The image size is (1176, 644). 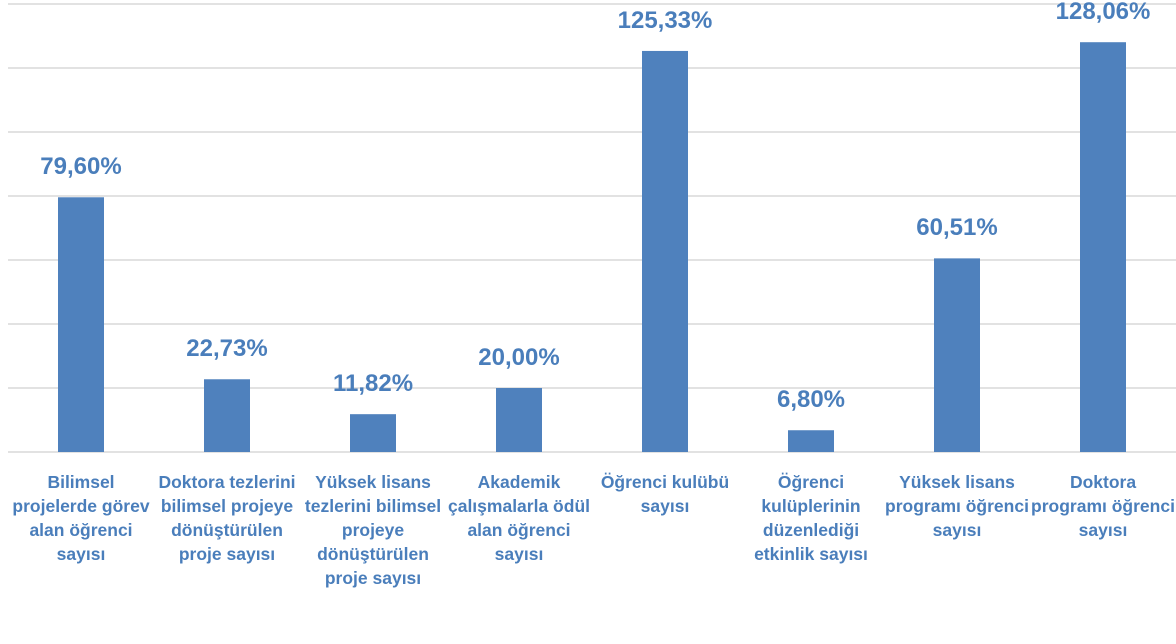 What do you see at coordinates (665, 20) in the screenshot?
I see `data-label: 125,33%` at bounding box center [665, 20].